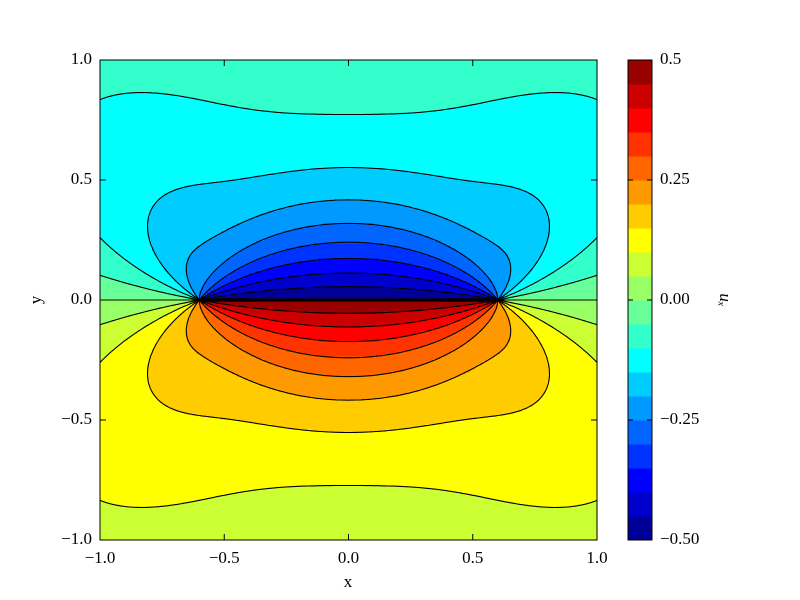 Image resolution: width=800 pixels, height=600 pixels. Describe the element at coordinates (76, 418) in the screenshot. I see `y-tick-label: −0.5` at that location.